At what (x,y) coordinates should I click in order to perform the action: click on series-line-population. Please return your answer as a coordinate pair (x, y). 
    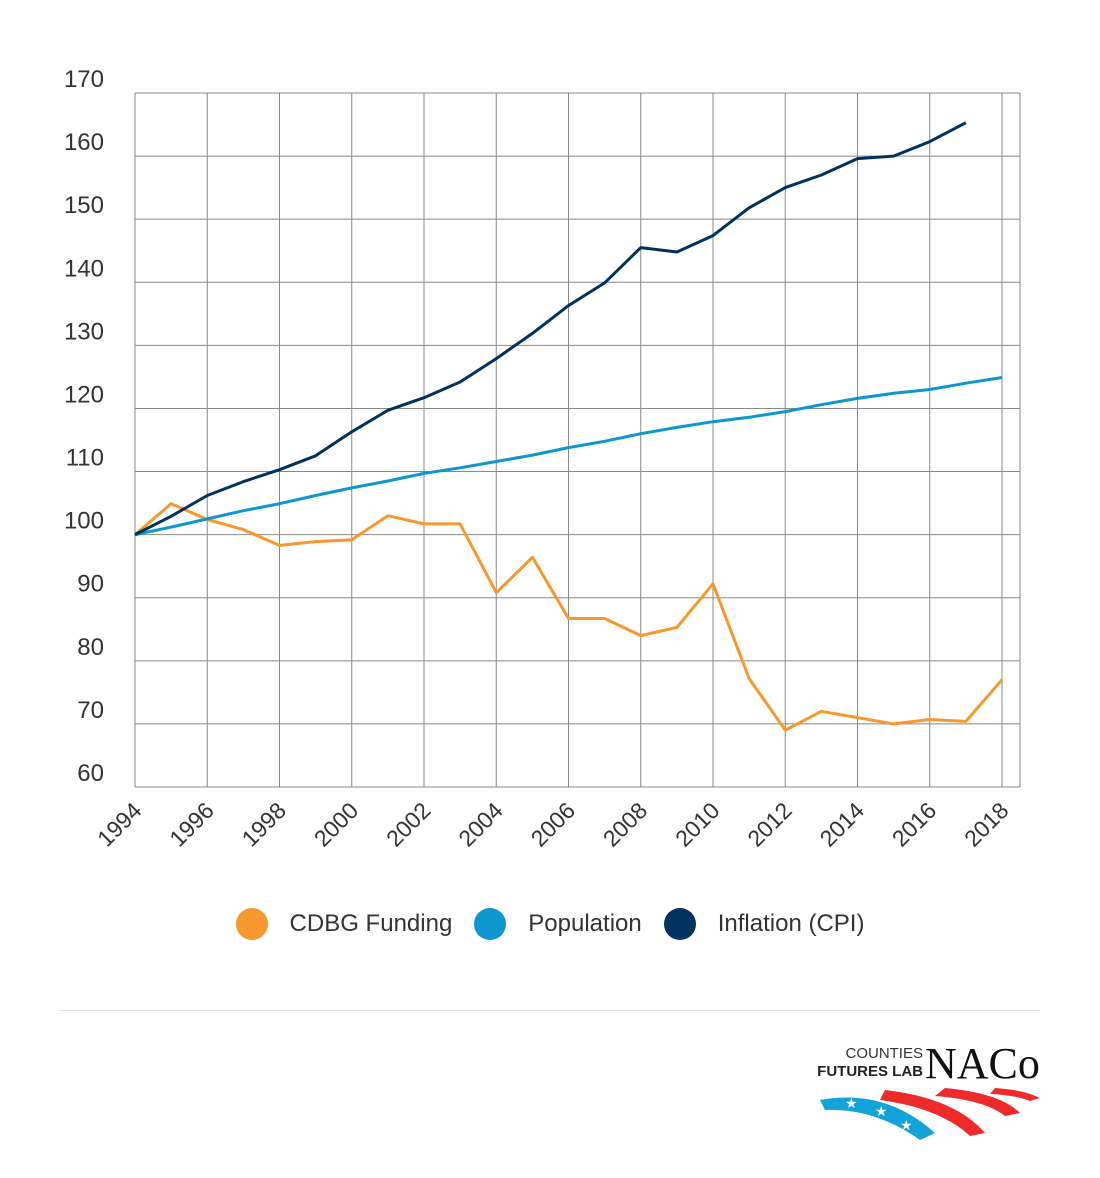
    Looking at the image, I should click on (568, 456).